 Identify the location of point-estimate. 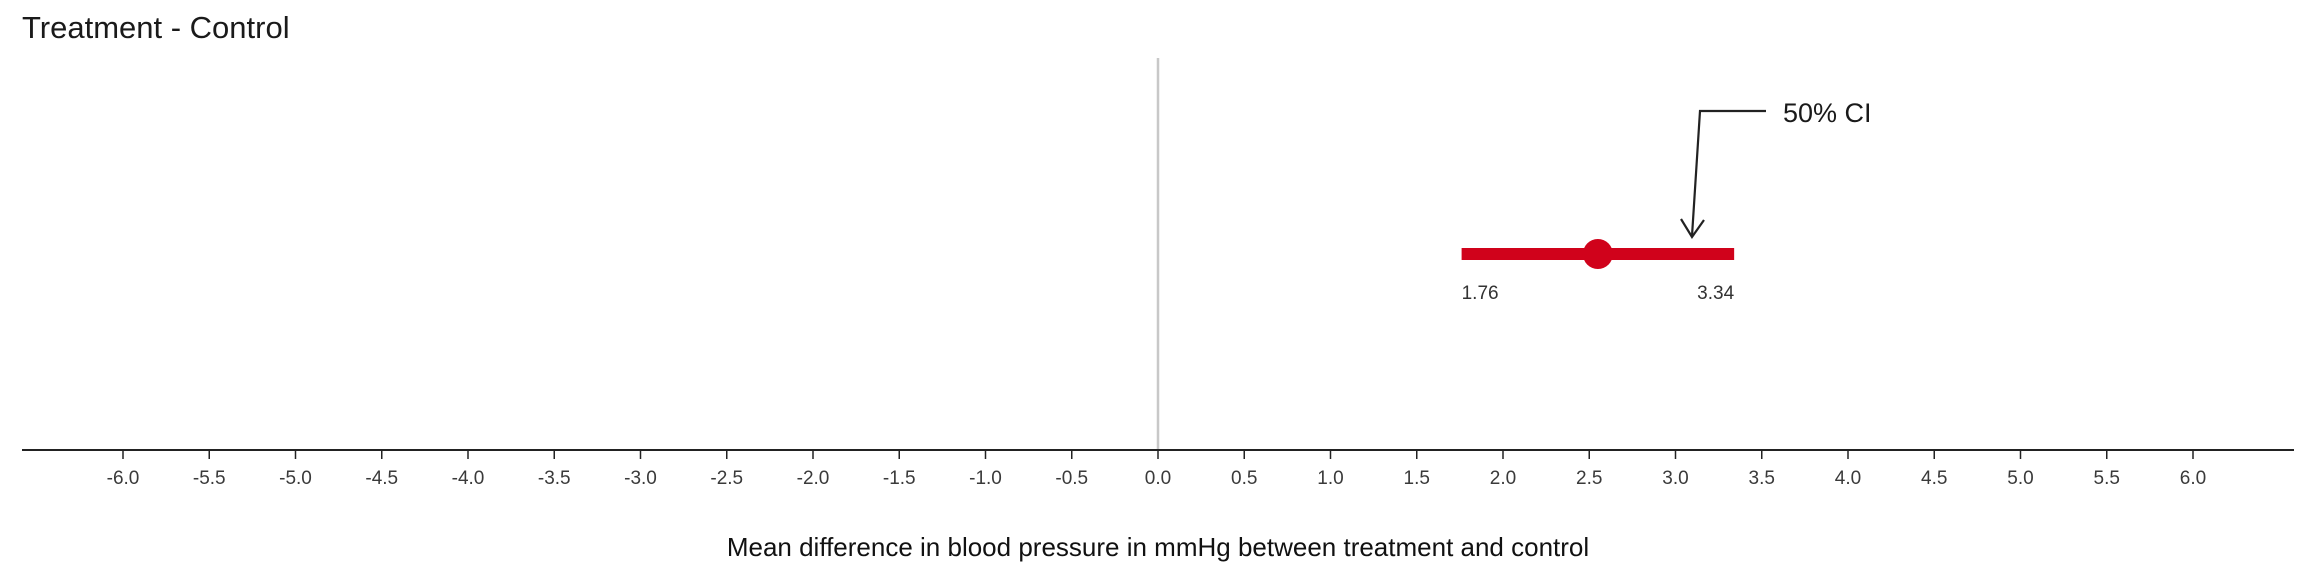
(1597, 254).